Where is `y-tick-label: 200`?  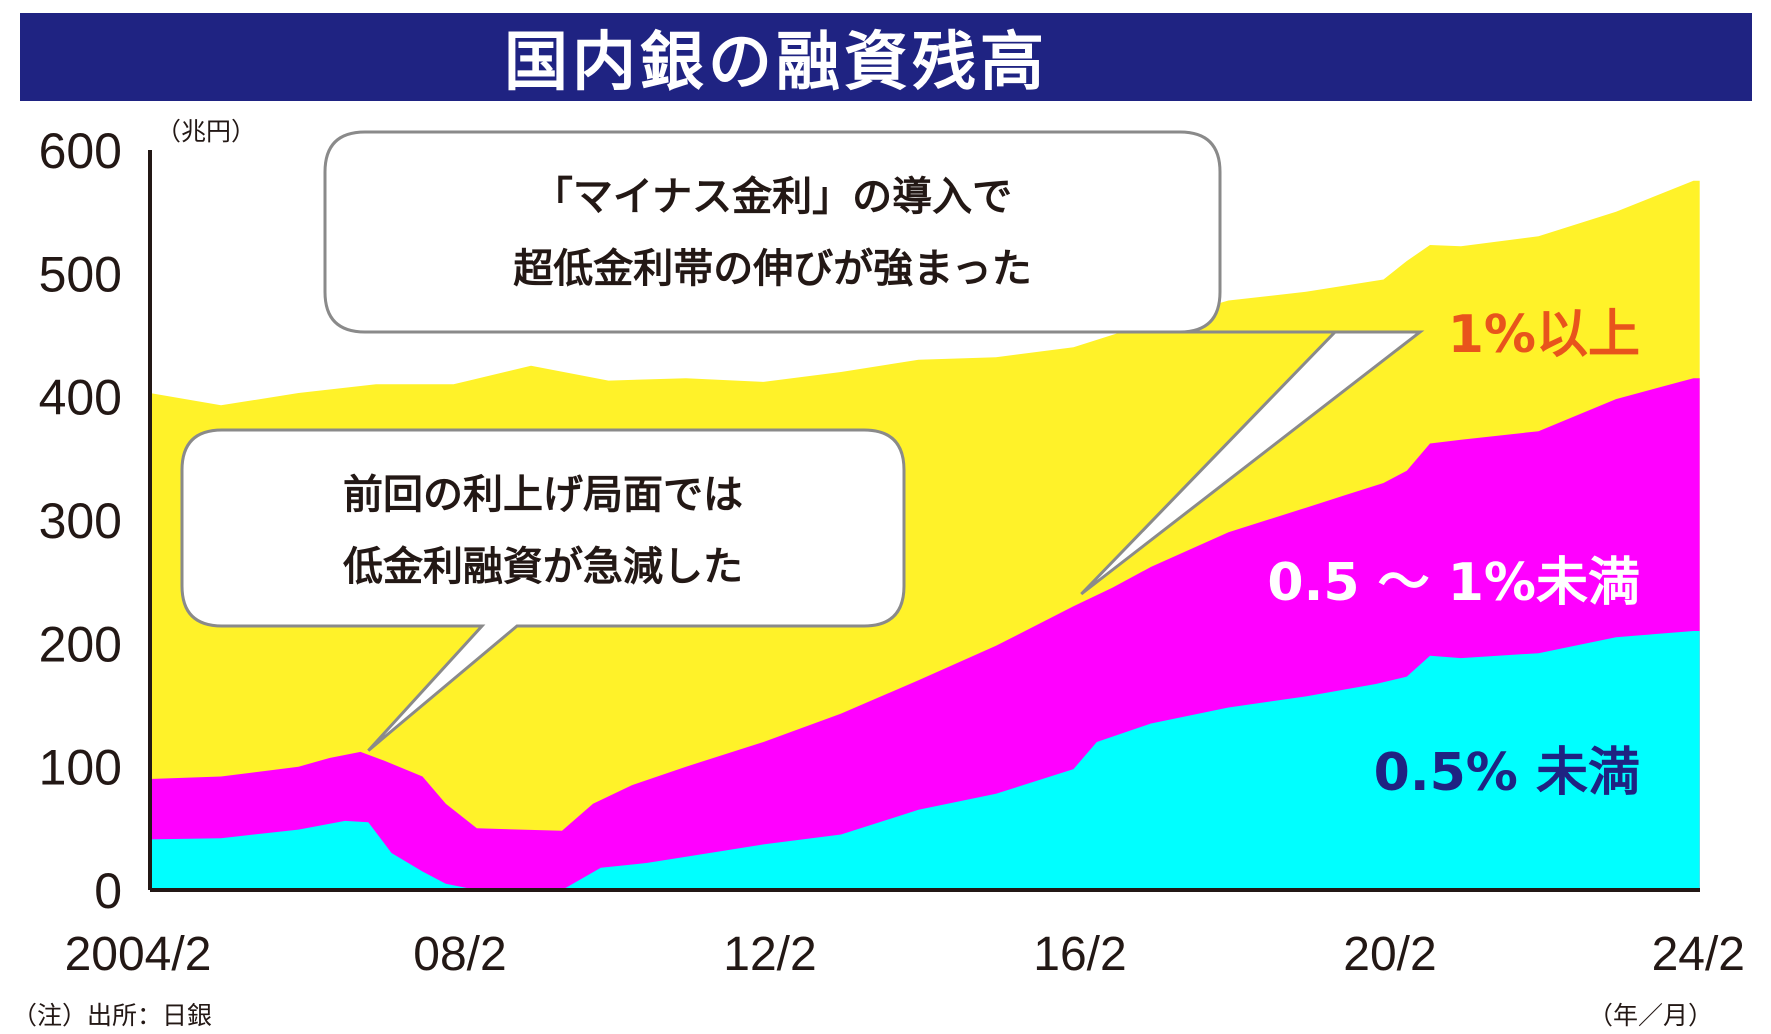 y-tick-label: 200 is located at coordinates (80, 644).